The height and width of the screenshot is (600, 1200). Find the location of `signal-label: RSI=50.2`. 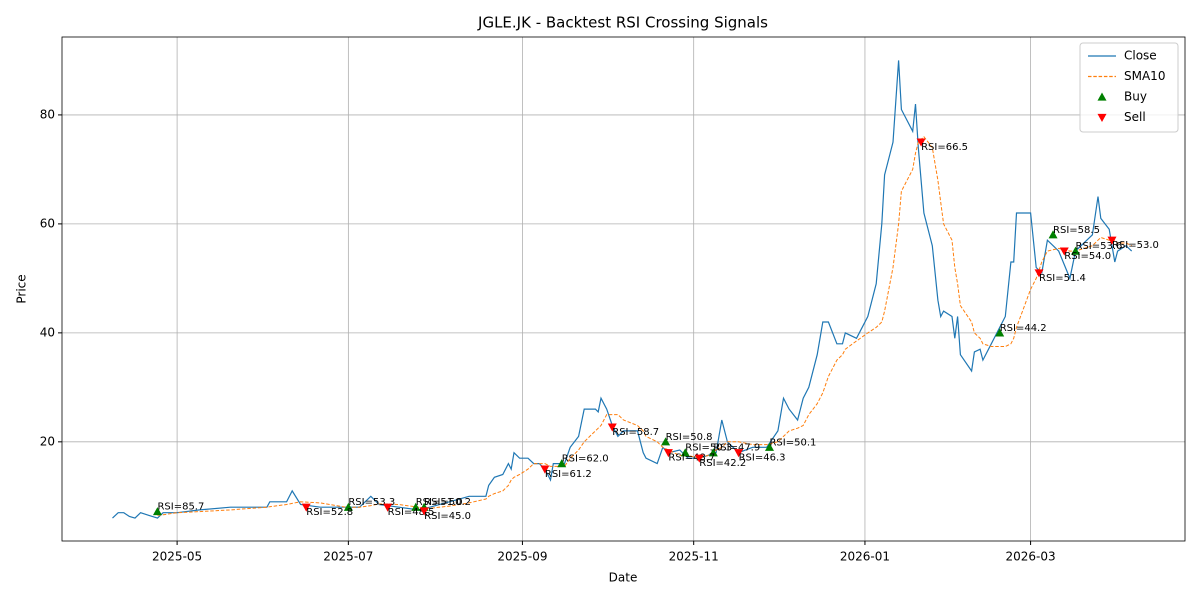

signal-label: RSI=50.2 is located at coordinates (447, 502).